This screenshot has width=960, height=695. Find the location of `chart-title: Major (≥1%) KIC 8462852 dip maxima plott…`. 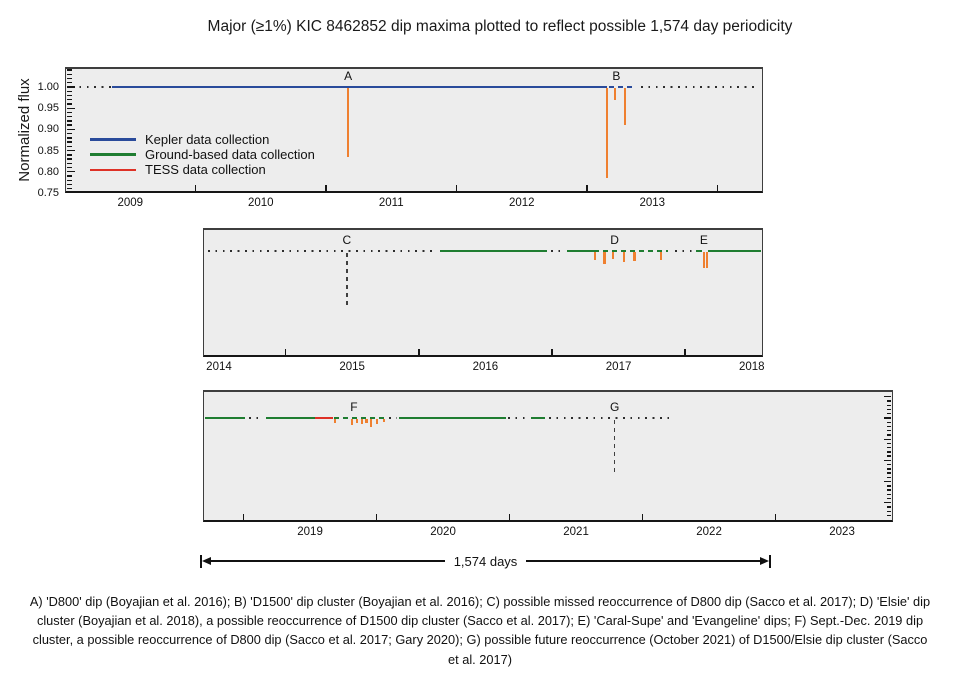

chart-title: Major (≥1%) KIC 8462852 dip maxima plott… is located at coordinates (500, 26).